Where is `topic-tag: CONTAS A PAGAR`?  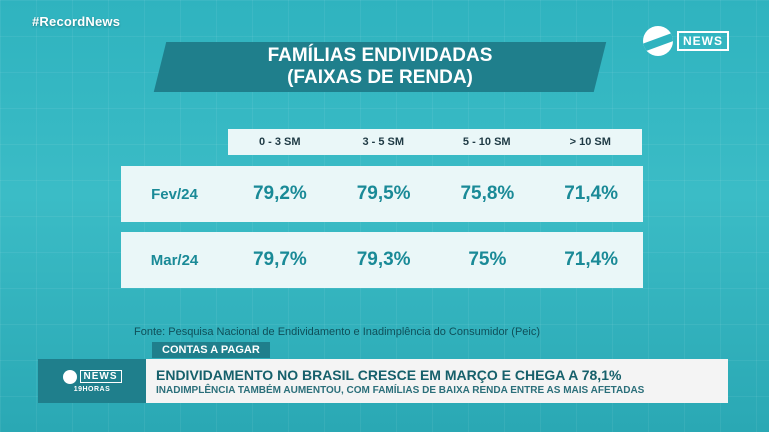
topic-tag: CONTAS A PAGAR is located at coordinates (211, 350).